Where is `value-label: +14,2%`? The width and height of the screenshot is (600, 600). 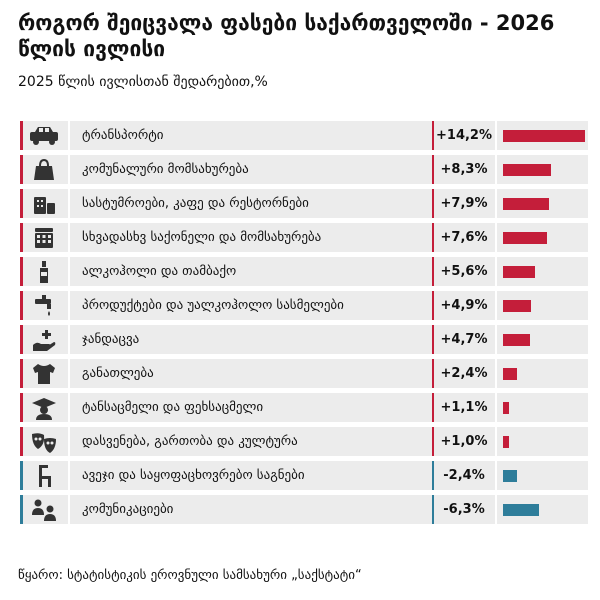 value-label: +14,2% is located at coordinates (464, 135).